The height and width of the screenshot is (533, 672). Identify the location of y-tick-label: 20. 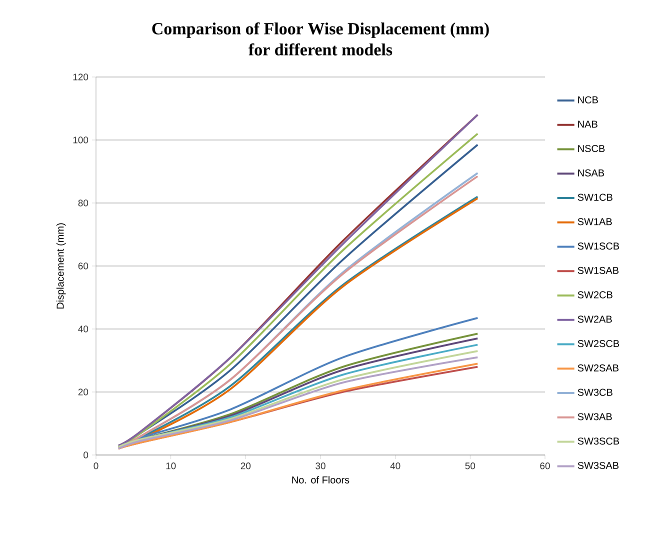
(83, 392).